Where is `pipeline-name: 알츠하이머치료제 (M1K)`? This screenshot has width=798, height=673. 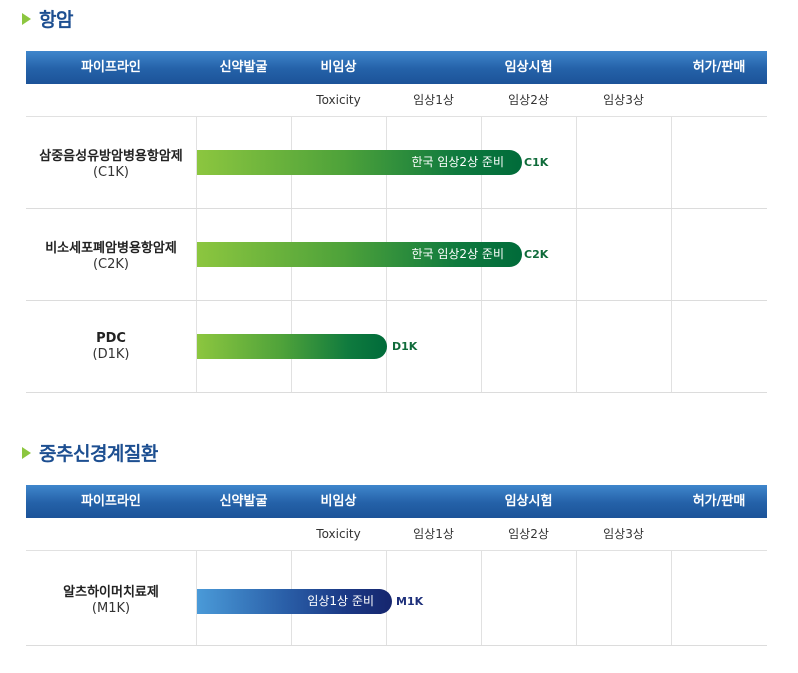
pipeline-name: 알츠하이머치료제 (M1K) is located at coordinates (111, 598).